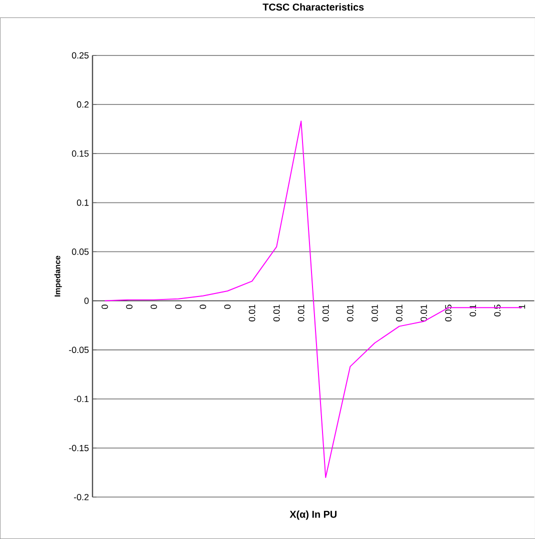  What do you see at coordinates (521, 306) in the screenshot?
I see `x-tick-label: 1` at bounding box center [521, 306].